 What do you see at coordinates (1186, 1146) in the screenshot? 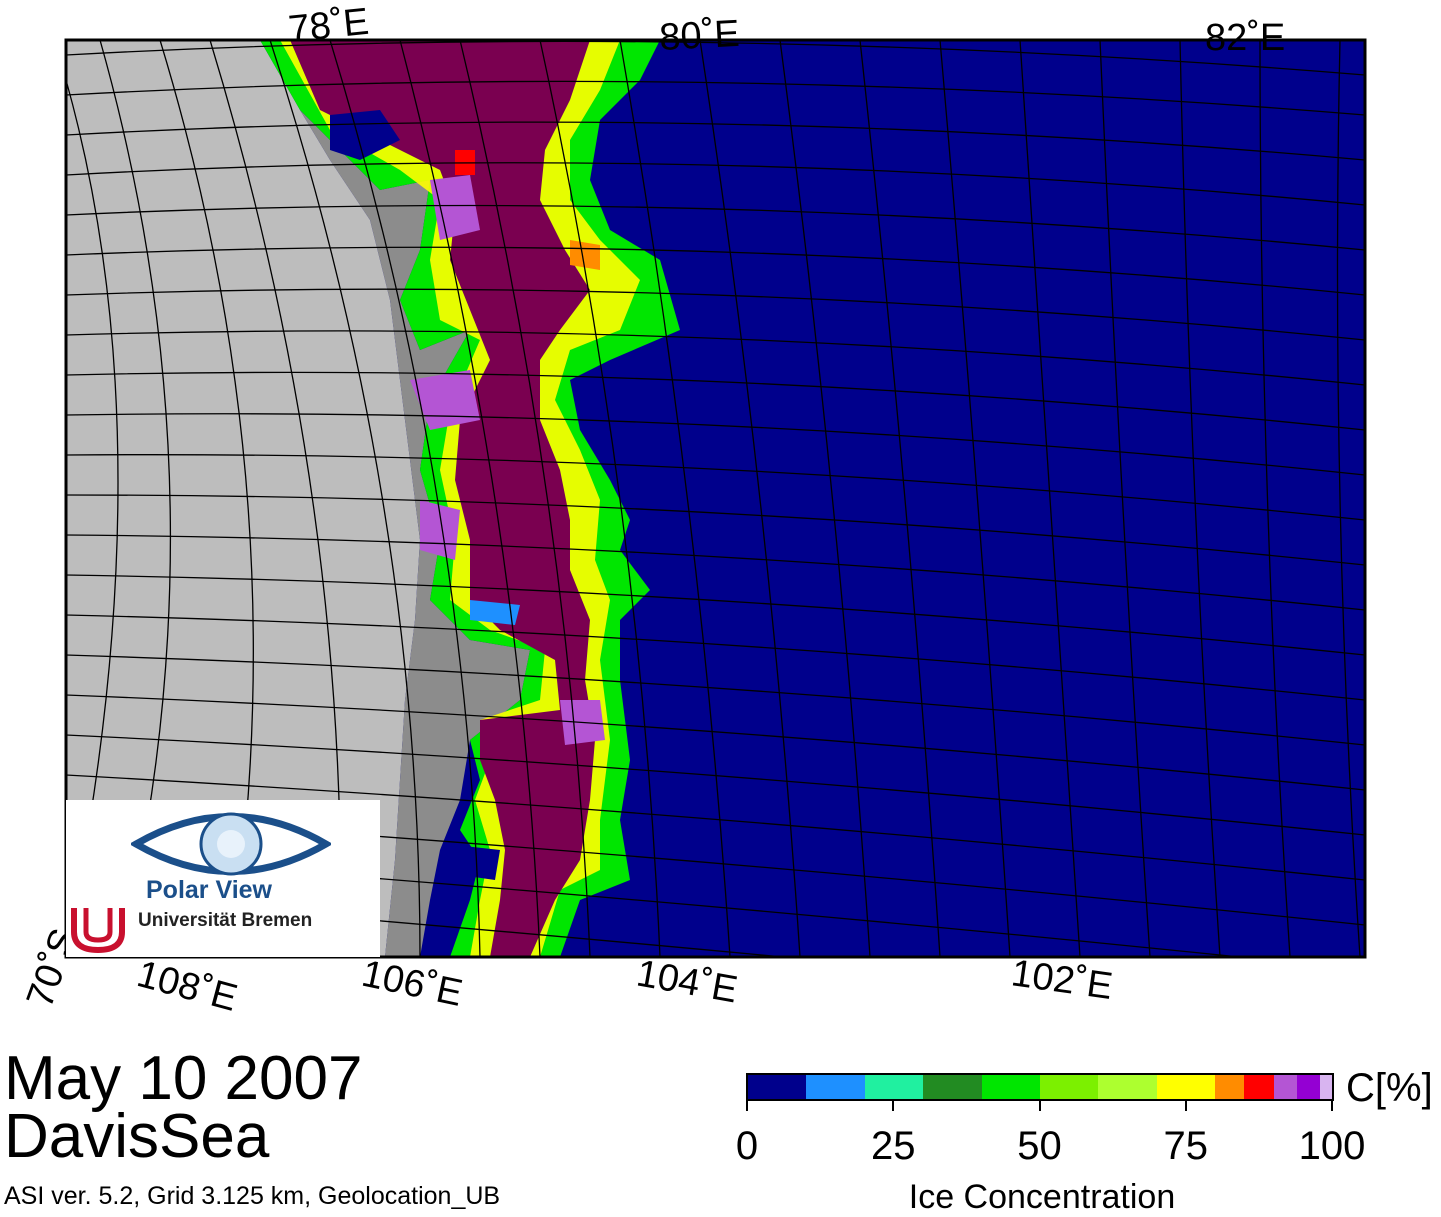
I see `colorbar-tick-label: 75` at bounding box center [1186, 1146].